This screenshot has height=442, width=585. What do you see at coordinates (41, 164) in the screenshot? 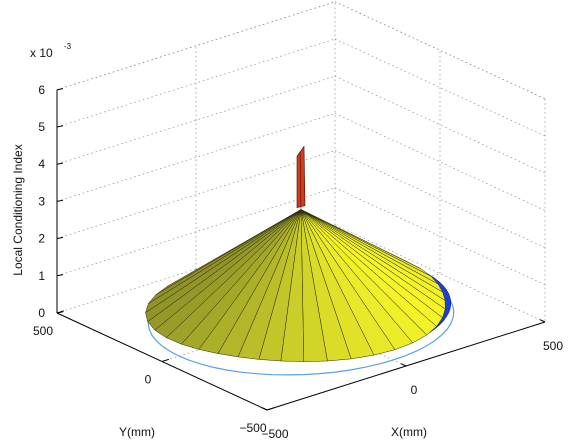
I see `z-tick-label: 4` at bounding box center [41, 164].